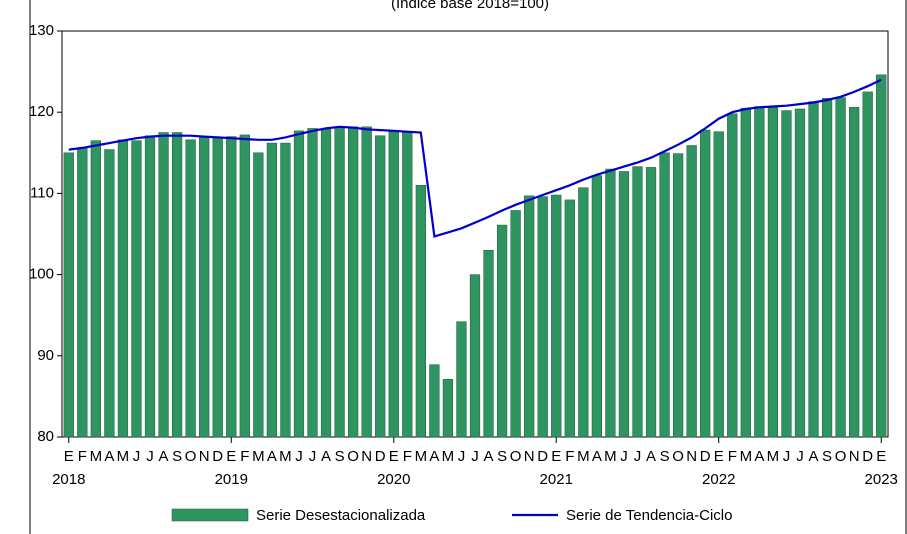  I want to click on y-tick-label: 110, so click(42, 192).